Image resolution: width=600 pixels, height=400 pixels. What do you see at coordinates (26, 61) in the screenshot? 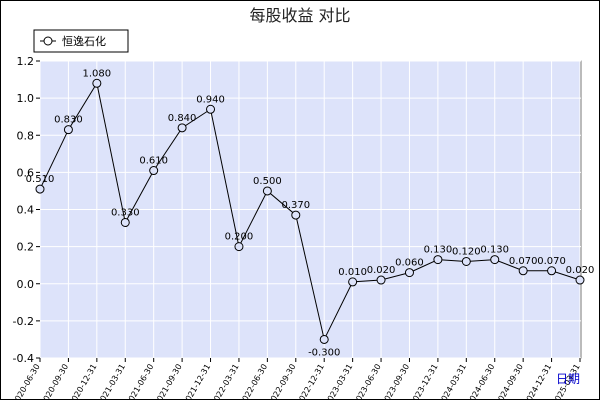
I see `y-tick-label: 1.2` at bounding box center [26, 61].